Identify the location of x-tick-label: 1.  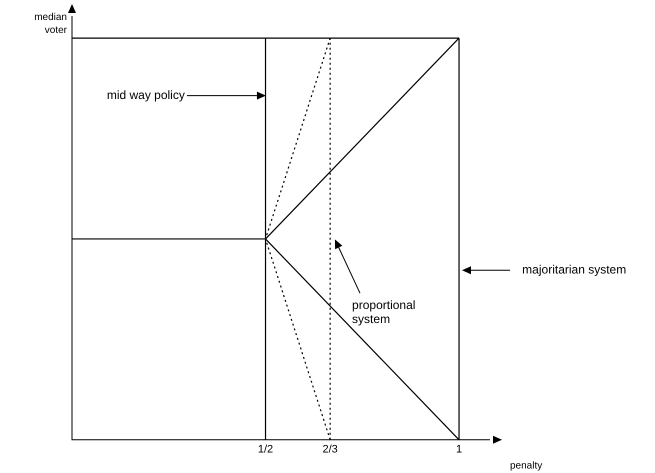
(459, 449).